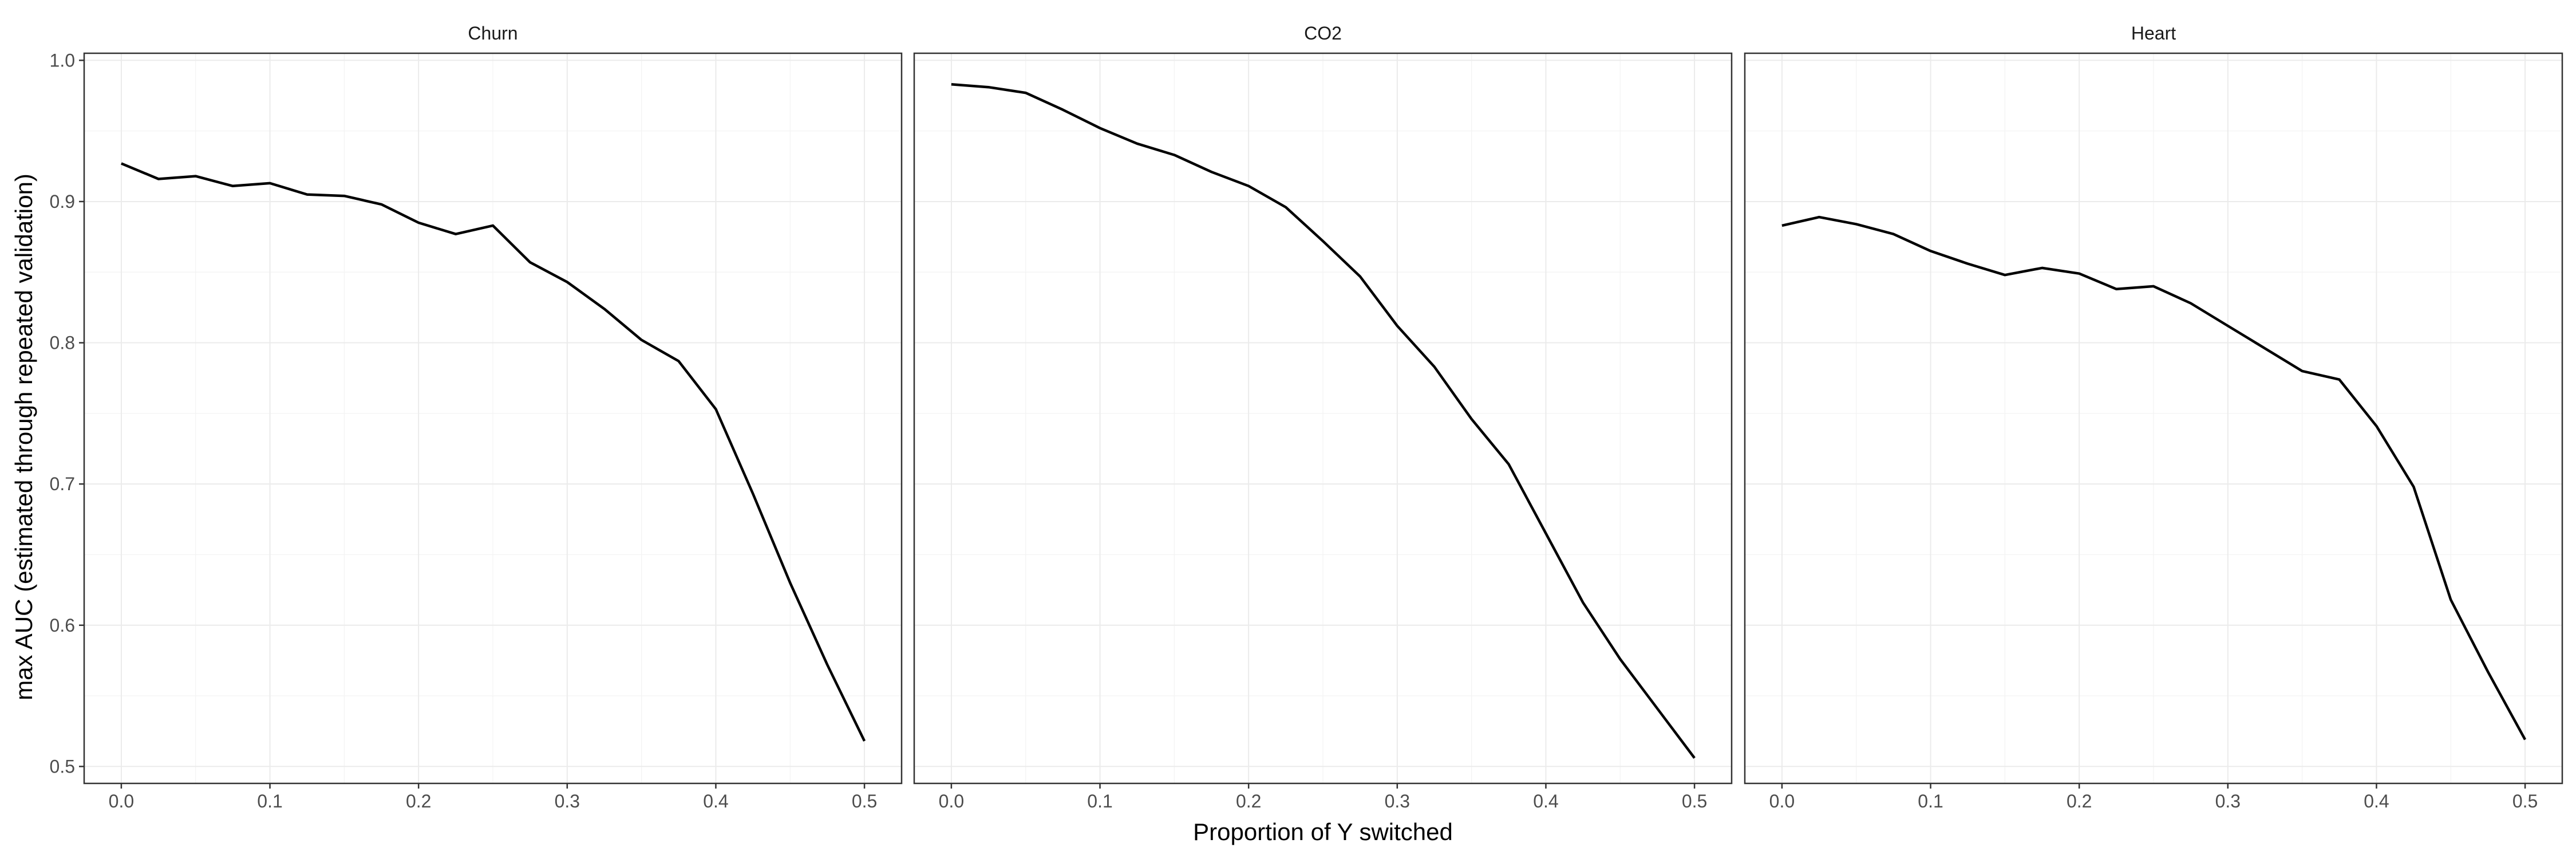 The width and height of the screenshot is (2576, 859). What do you see at coordinates (1323, 832) in the screenshot?
I see `x-axis-title: Proportion of Y switched` at bounding box center [1323, 832].